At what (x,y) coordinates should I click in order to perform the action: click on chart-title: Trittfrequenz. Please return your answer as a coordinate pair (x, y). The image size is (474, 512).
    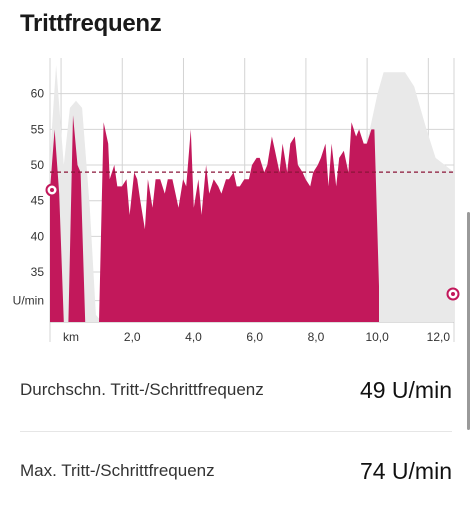
    Looking at the image, I should click on (91, 23).